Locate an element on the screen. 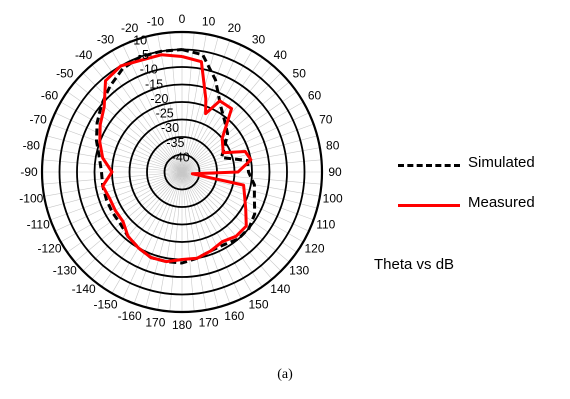 The image size is (570, 399). legend-label-simulated: Simulated is located at coordinates (501, 162).